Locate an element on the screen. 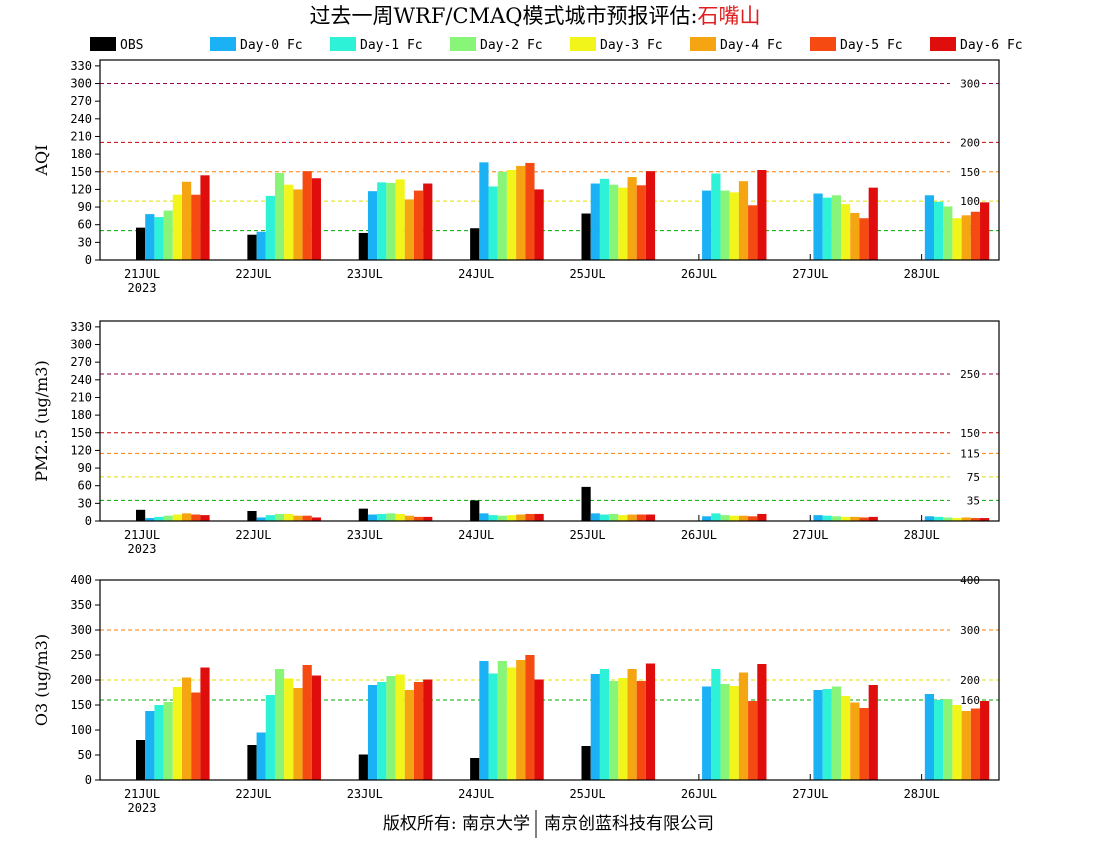 This screenshot has width=1100, height=855. legend-label-7: Day-6 Fc is located at coordinates (991, 45).